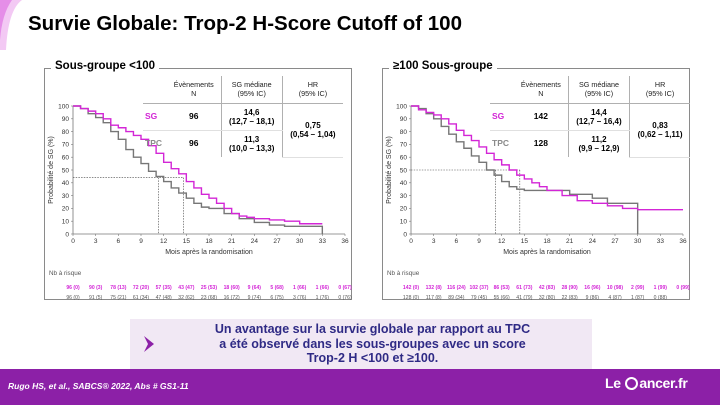 This screenshot has height=405, width=720. I want to click on at-risk-sg: 28 (90), so click(570, 288).